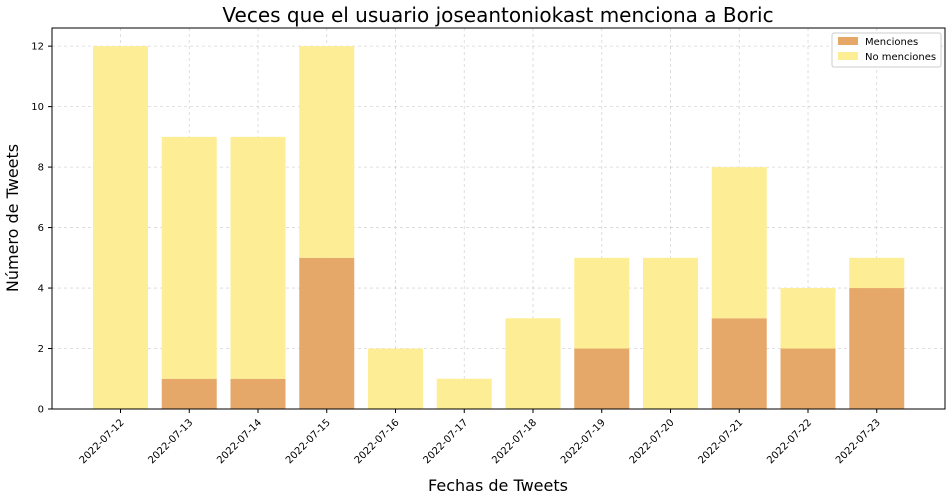 The height and width of the screenshot is (501, 951). Describe the element at coordinates (720, 441) in the screenshot. I see `x-tick-label: 2022-07-21` at that location.